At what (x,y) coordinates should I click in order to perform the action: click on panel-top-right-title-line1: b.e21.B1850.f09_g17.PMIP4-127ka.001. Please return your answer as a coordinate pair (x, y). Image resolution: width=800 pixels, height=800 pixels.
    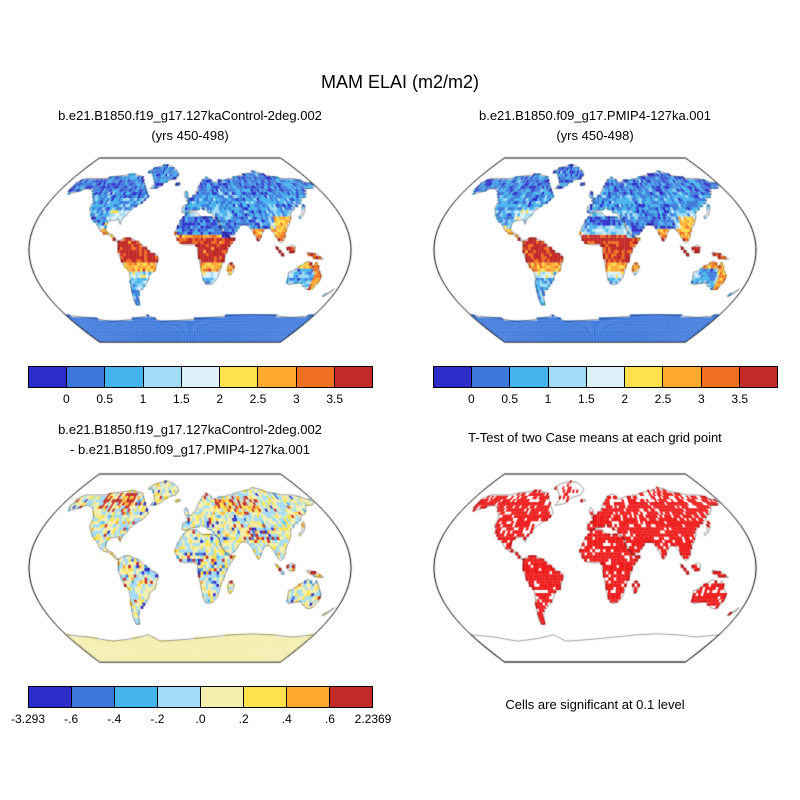
    Looking at the image, I should click on (594, 115).